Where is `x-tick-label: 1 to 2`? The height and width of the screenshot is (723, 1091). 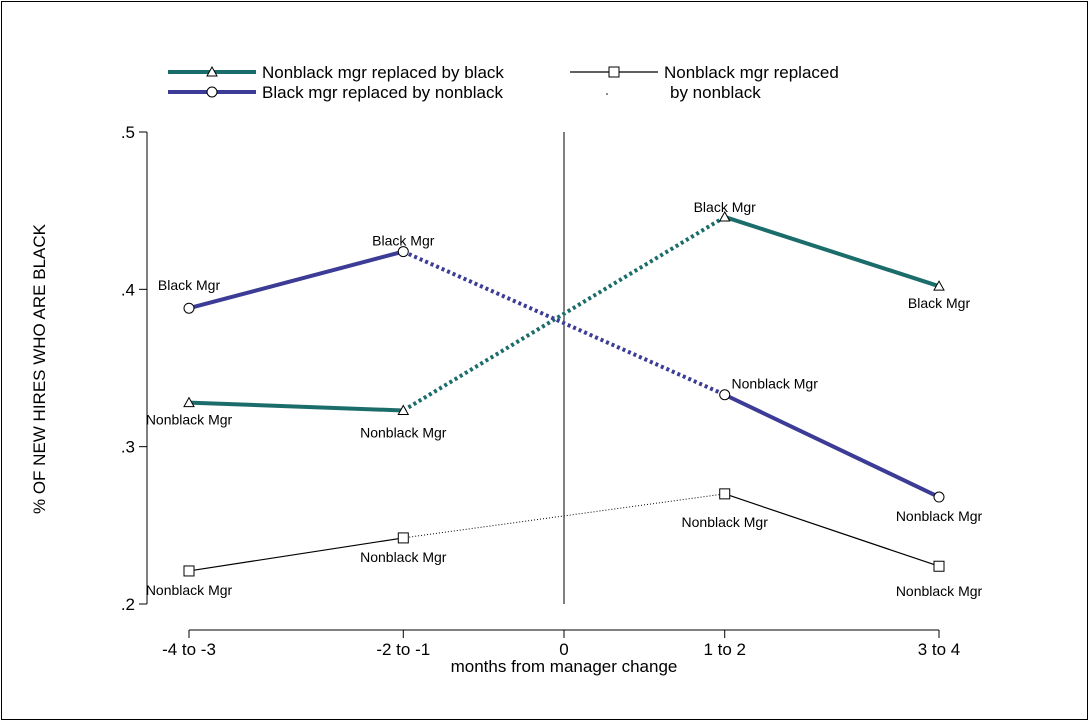 x-tick-label: 1 to 2 is located at coordinates (724, 649).